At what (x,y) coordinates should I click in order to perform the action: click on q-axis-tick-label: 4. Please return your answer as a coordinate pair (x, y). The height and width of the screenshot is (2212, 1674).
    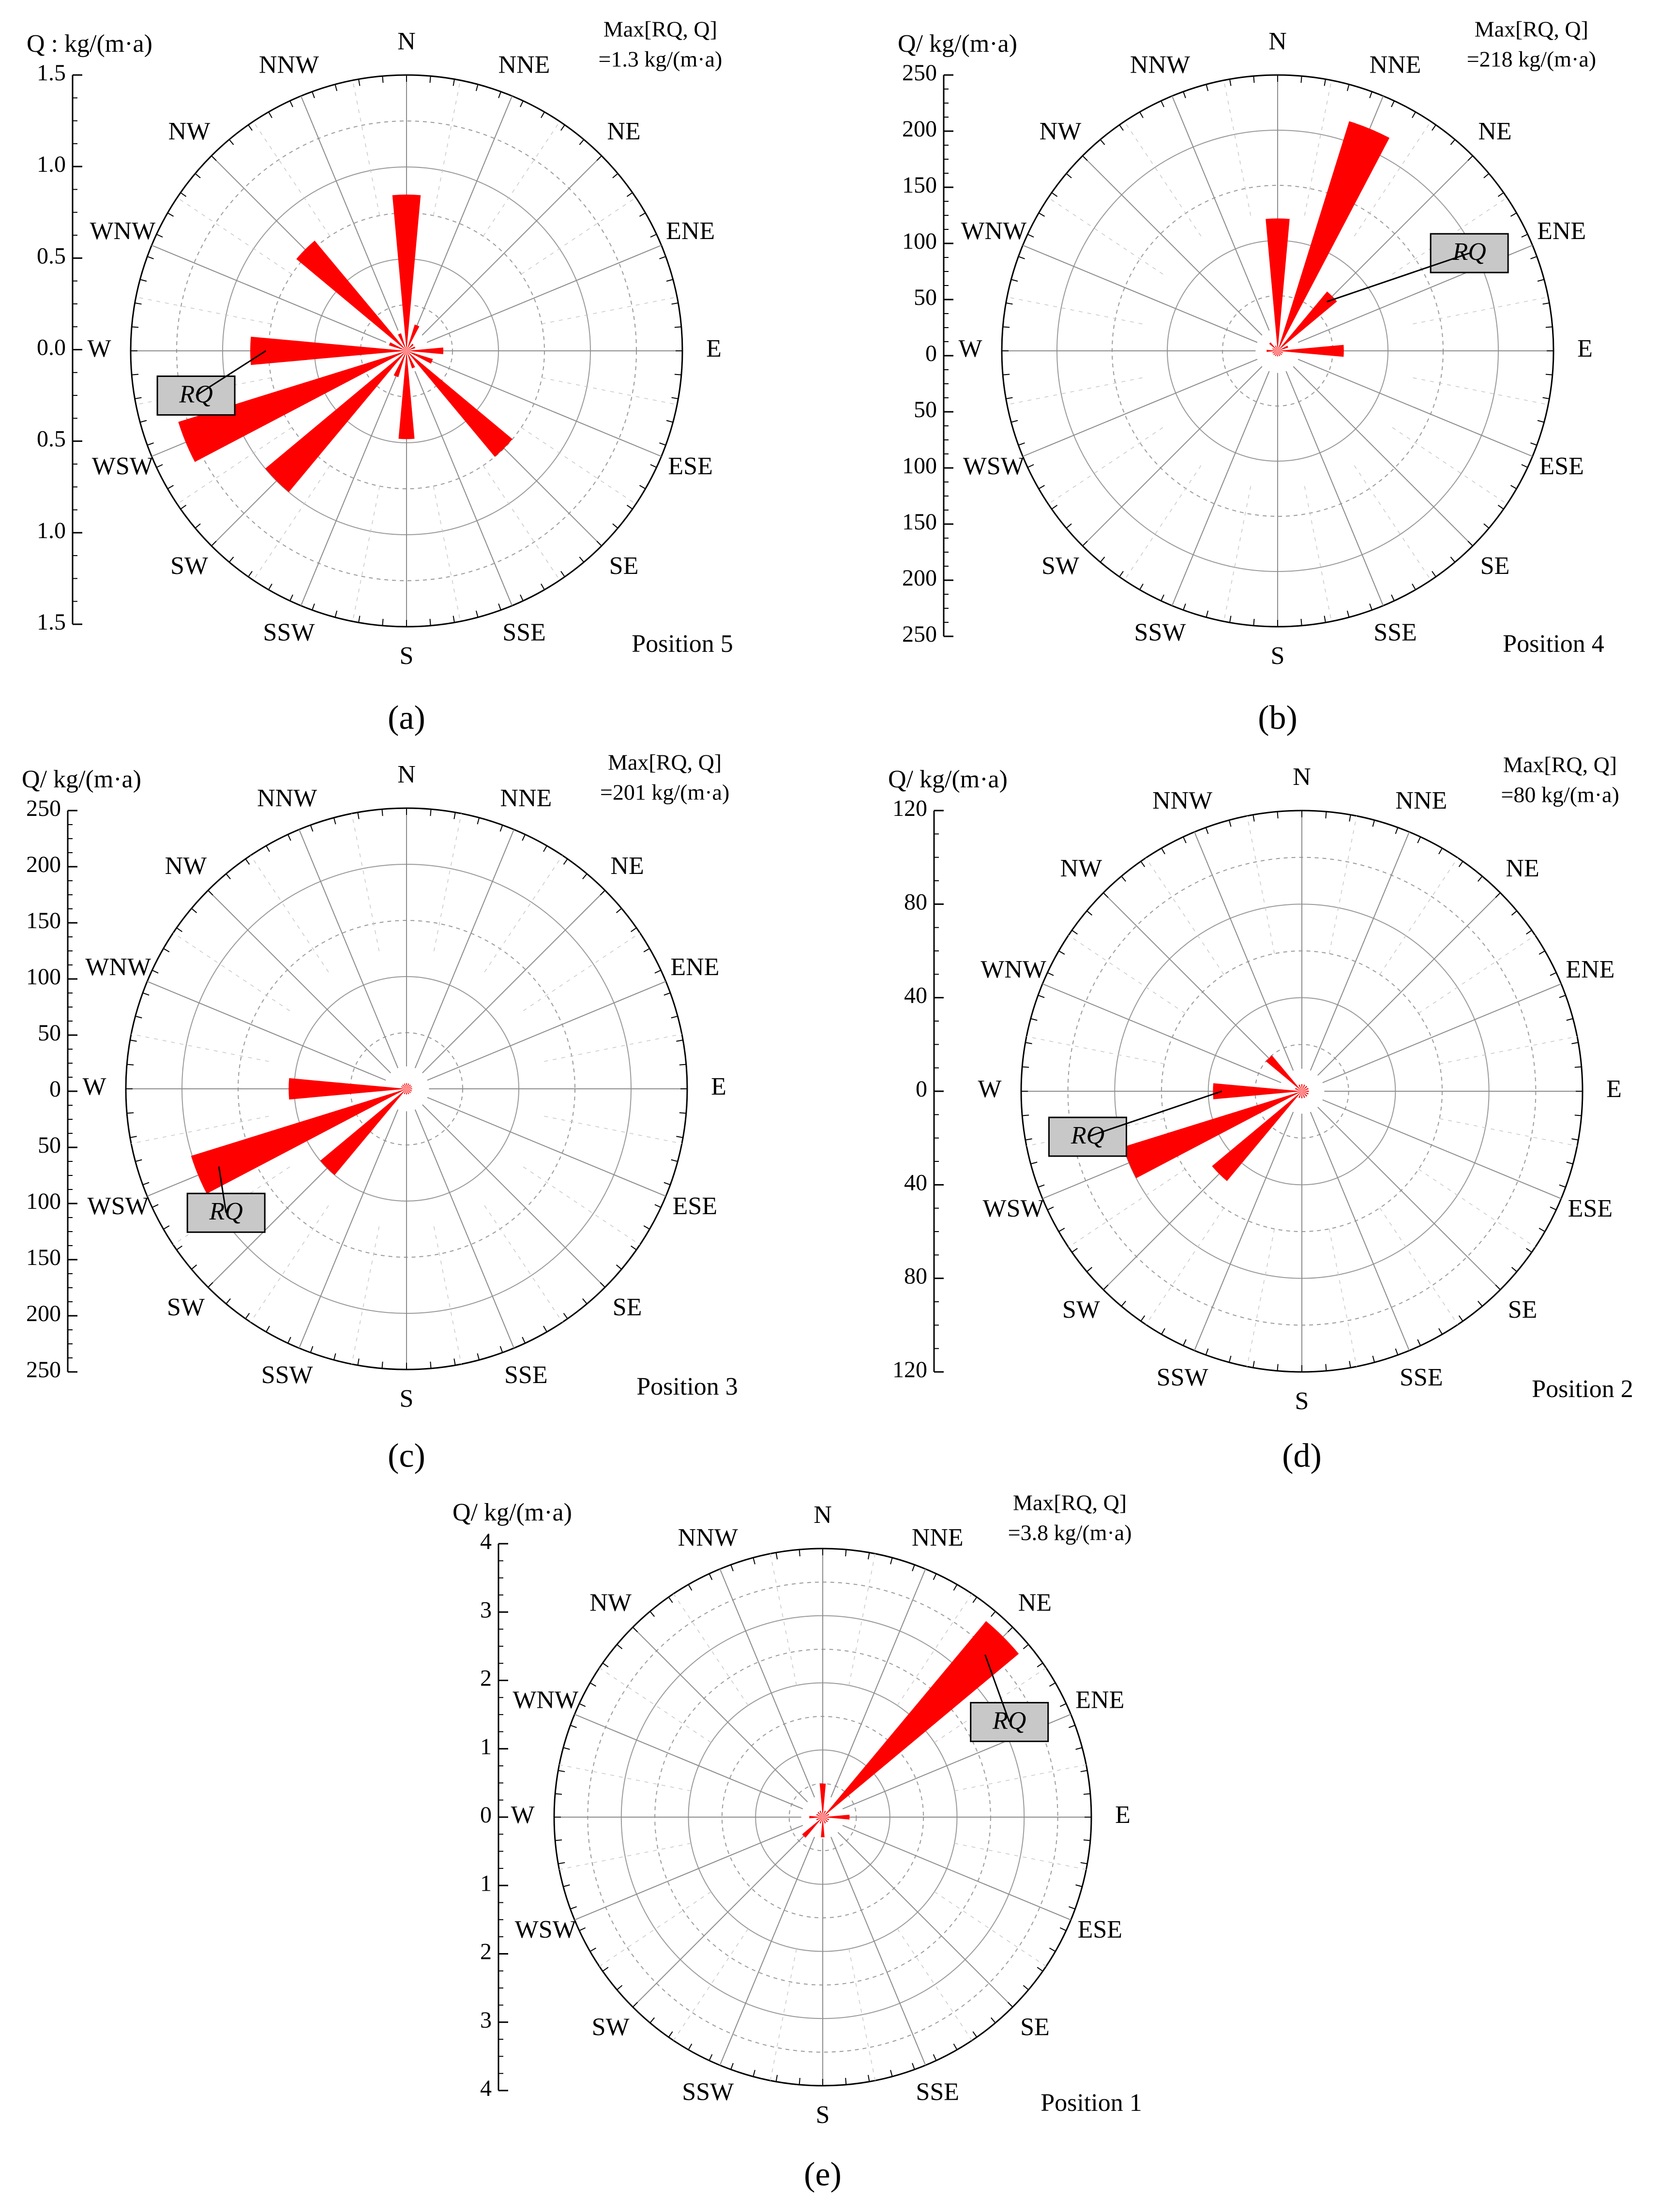
    Looking at the image, I should click on (486, 1541).